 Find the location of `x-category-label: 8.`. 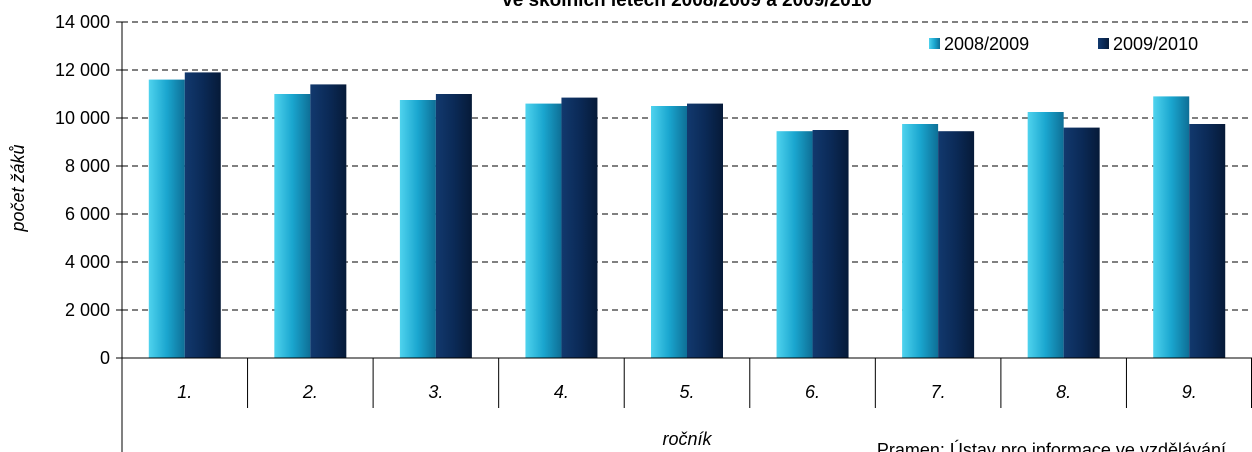

x-category-label: 8. is located at coordinates (1063, 392).